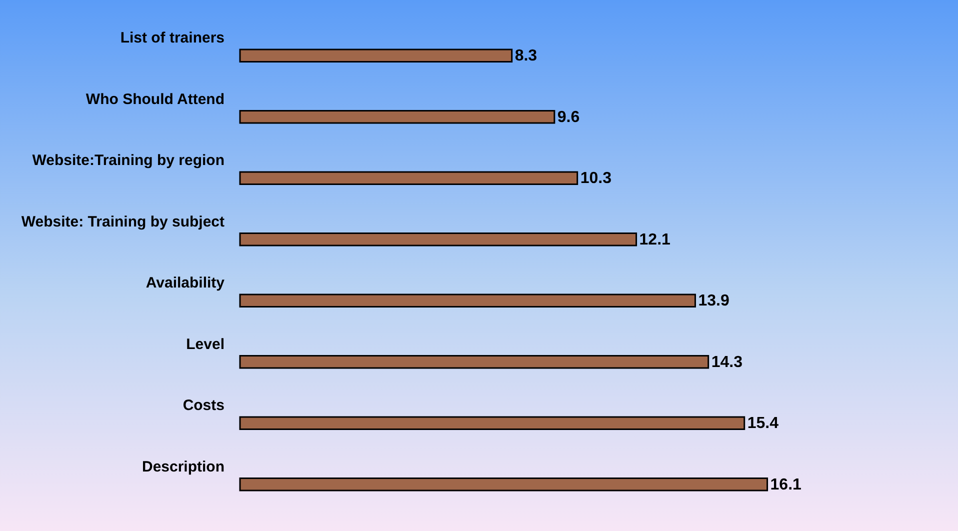 This screenshot has height=531, width=958. What do you see at coordinates (786, 485) in the screenshot?
I see `data-label: 16.1` at bounding box center [786, 485].